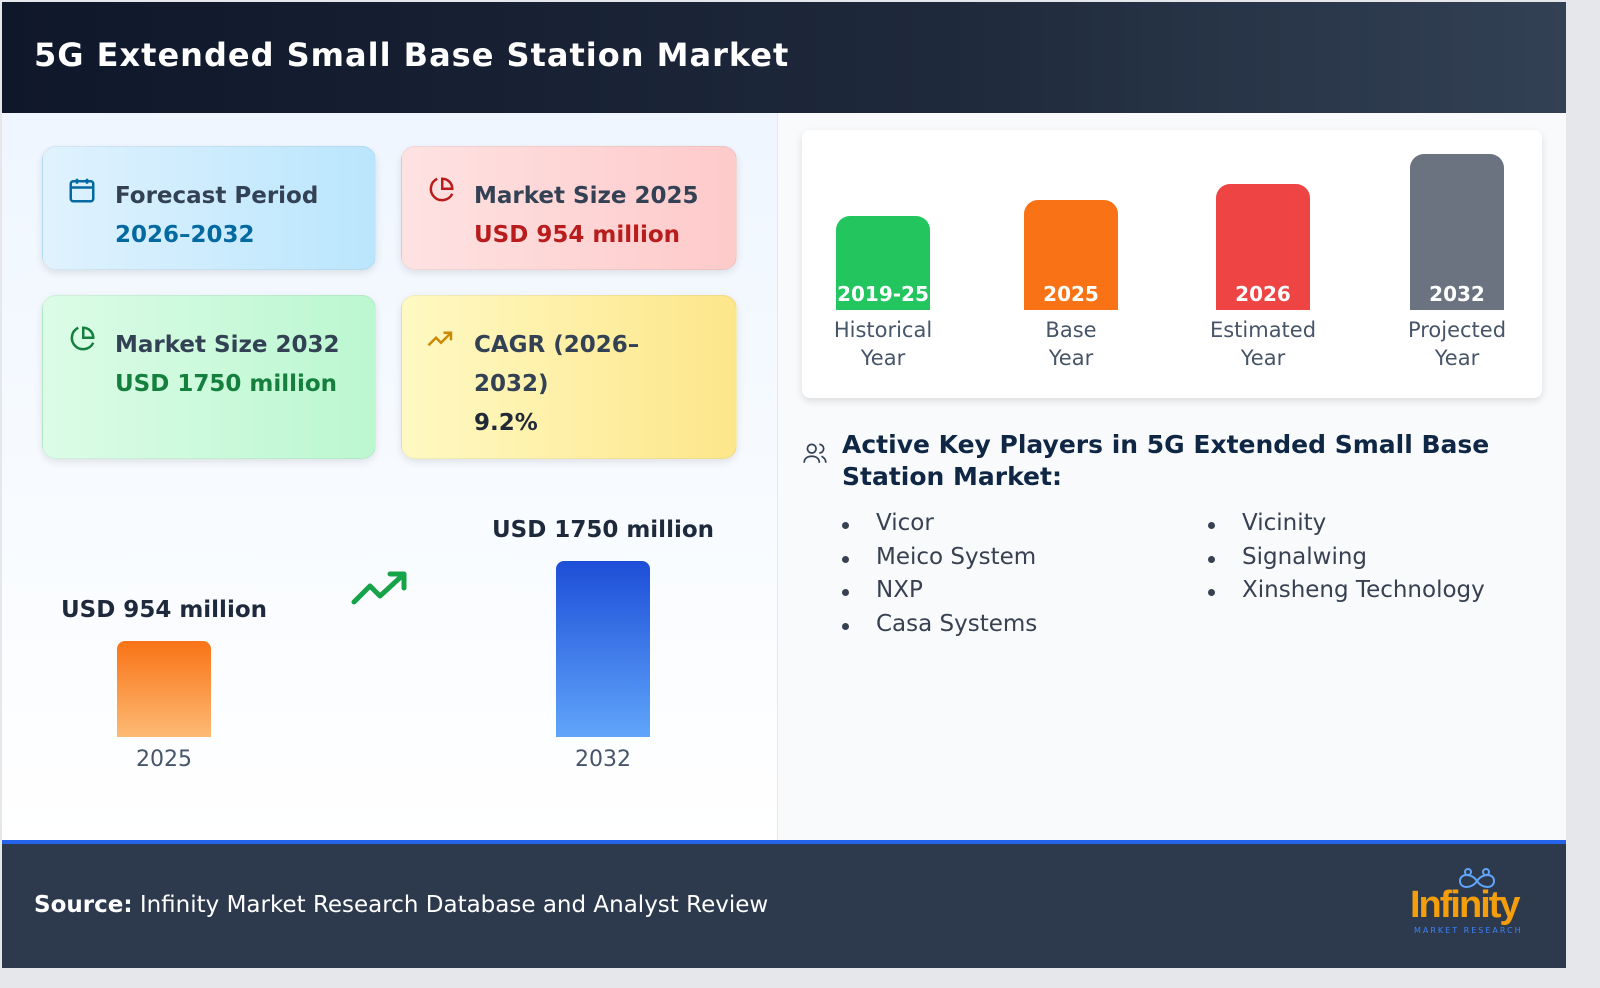 The image size is (1600, 988). What do you see at coordinates (164, 610) in the screenshot?
I see `data-label-2025: USD 954 million` at bounding box center [164, 610].